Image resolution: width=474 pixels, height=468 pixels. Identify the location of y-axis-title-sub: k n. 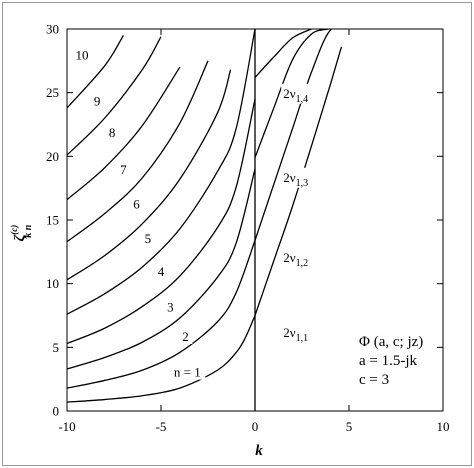
(28, 231).